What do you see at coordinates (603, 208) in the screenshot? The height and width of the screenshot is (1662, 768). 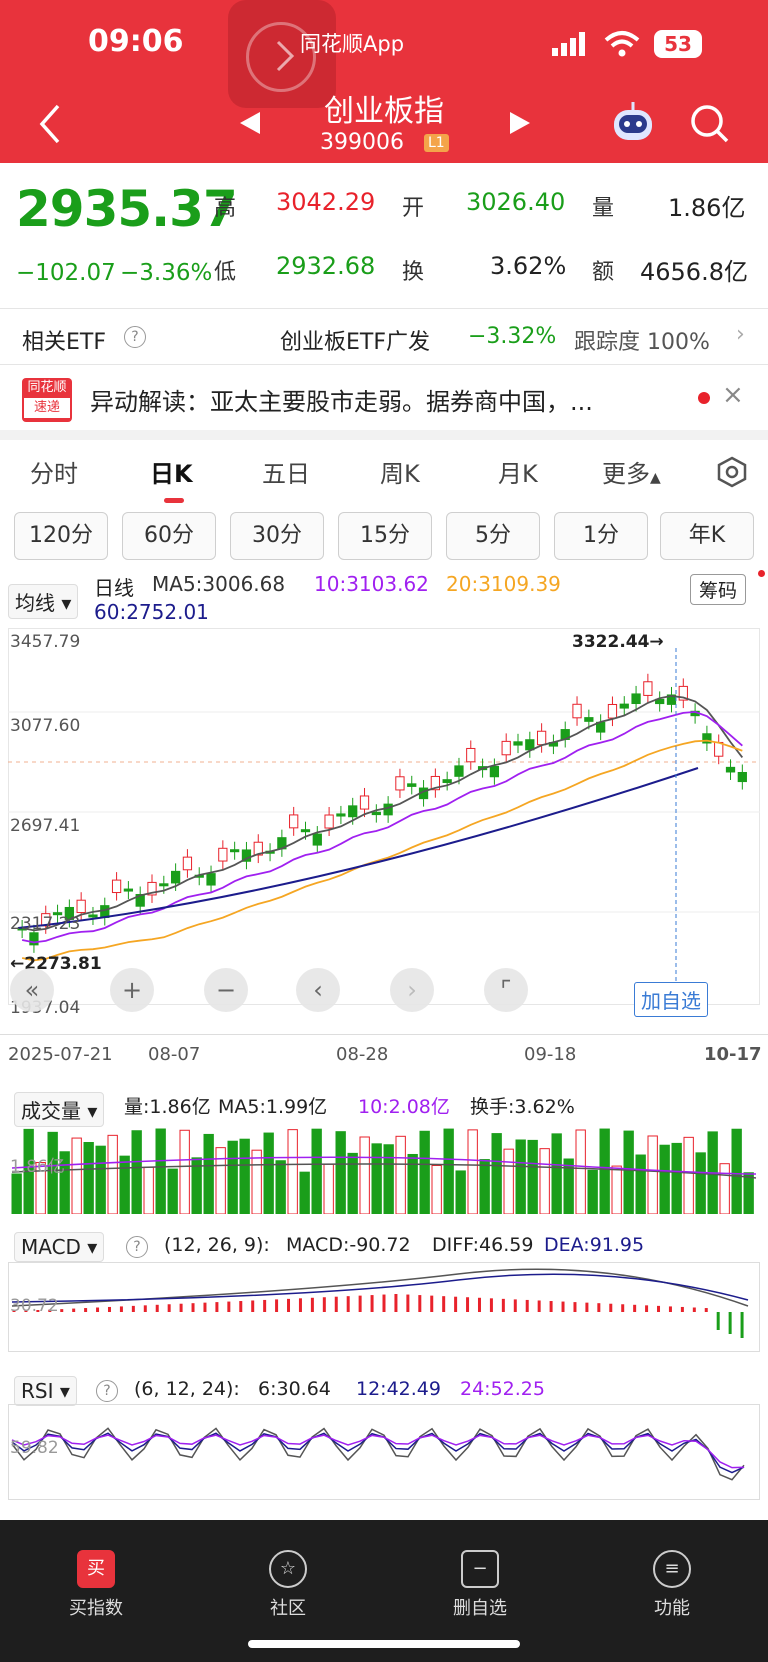 I see `volume-label: 量` at bounding box center [603, 208].